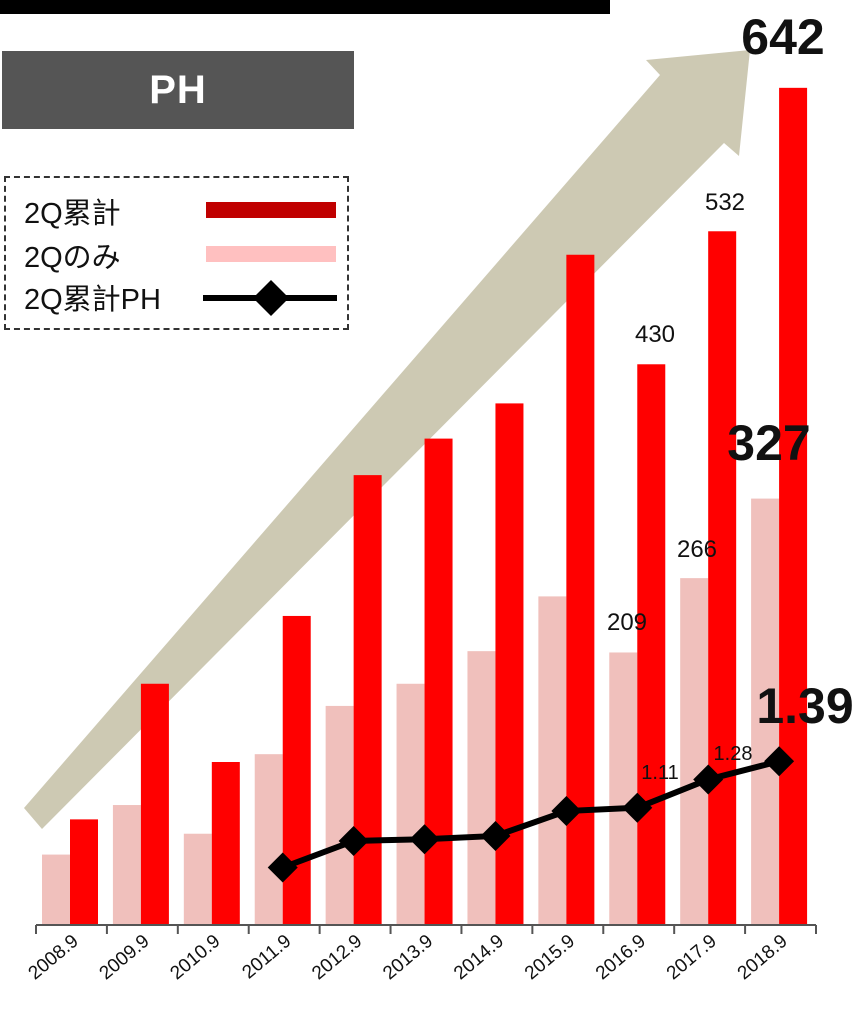 The height and width of the screenshot is (1019, 863). I want to click on x-tick-label-2008.9: 2008.9, so click(54, 957).